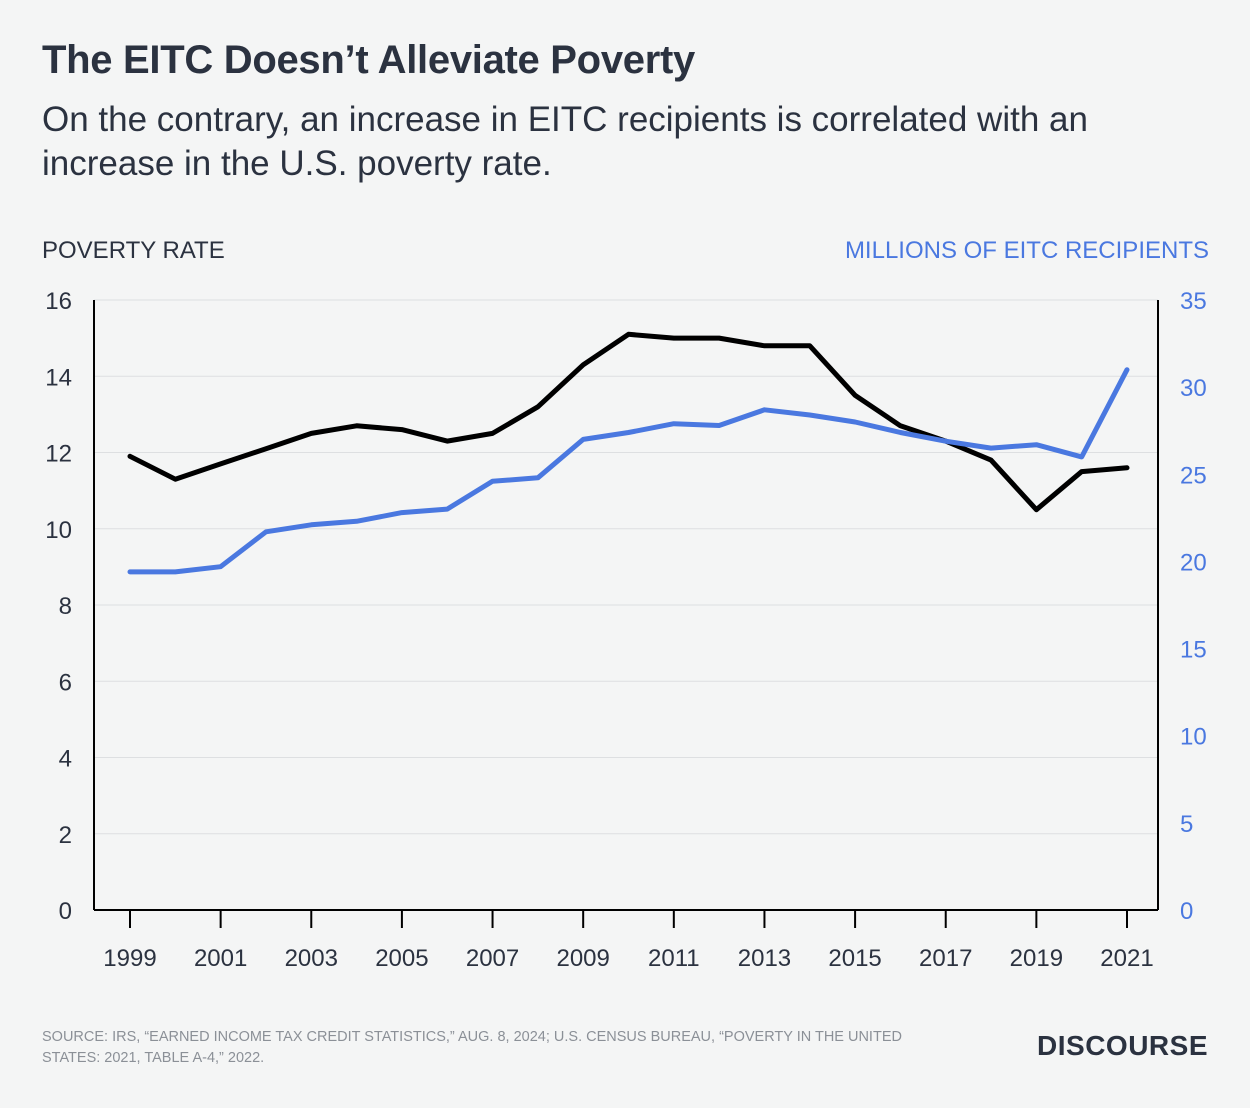 The height and width of the screenshot is (1108, 1250). I want to click on left-tick-label: 6, so click(65, 682).